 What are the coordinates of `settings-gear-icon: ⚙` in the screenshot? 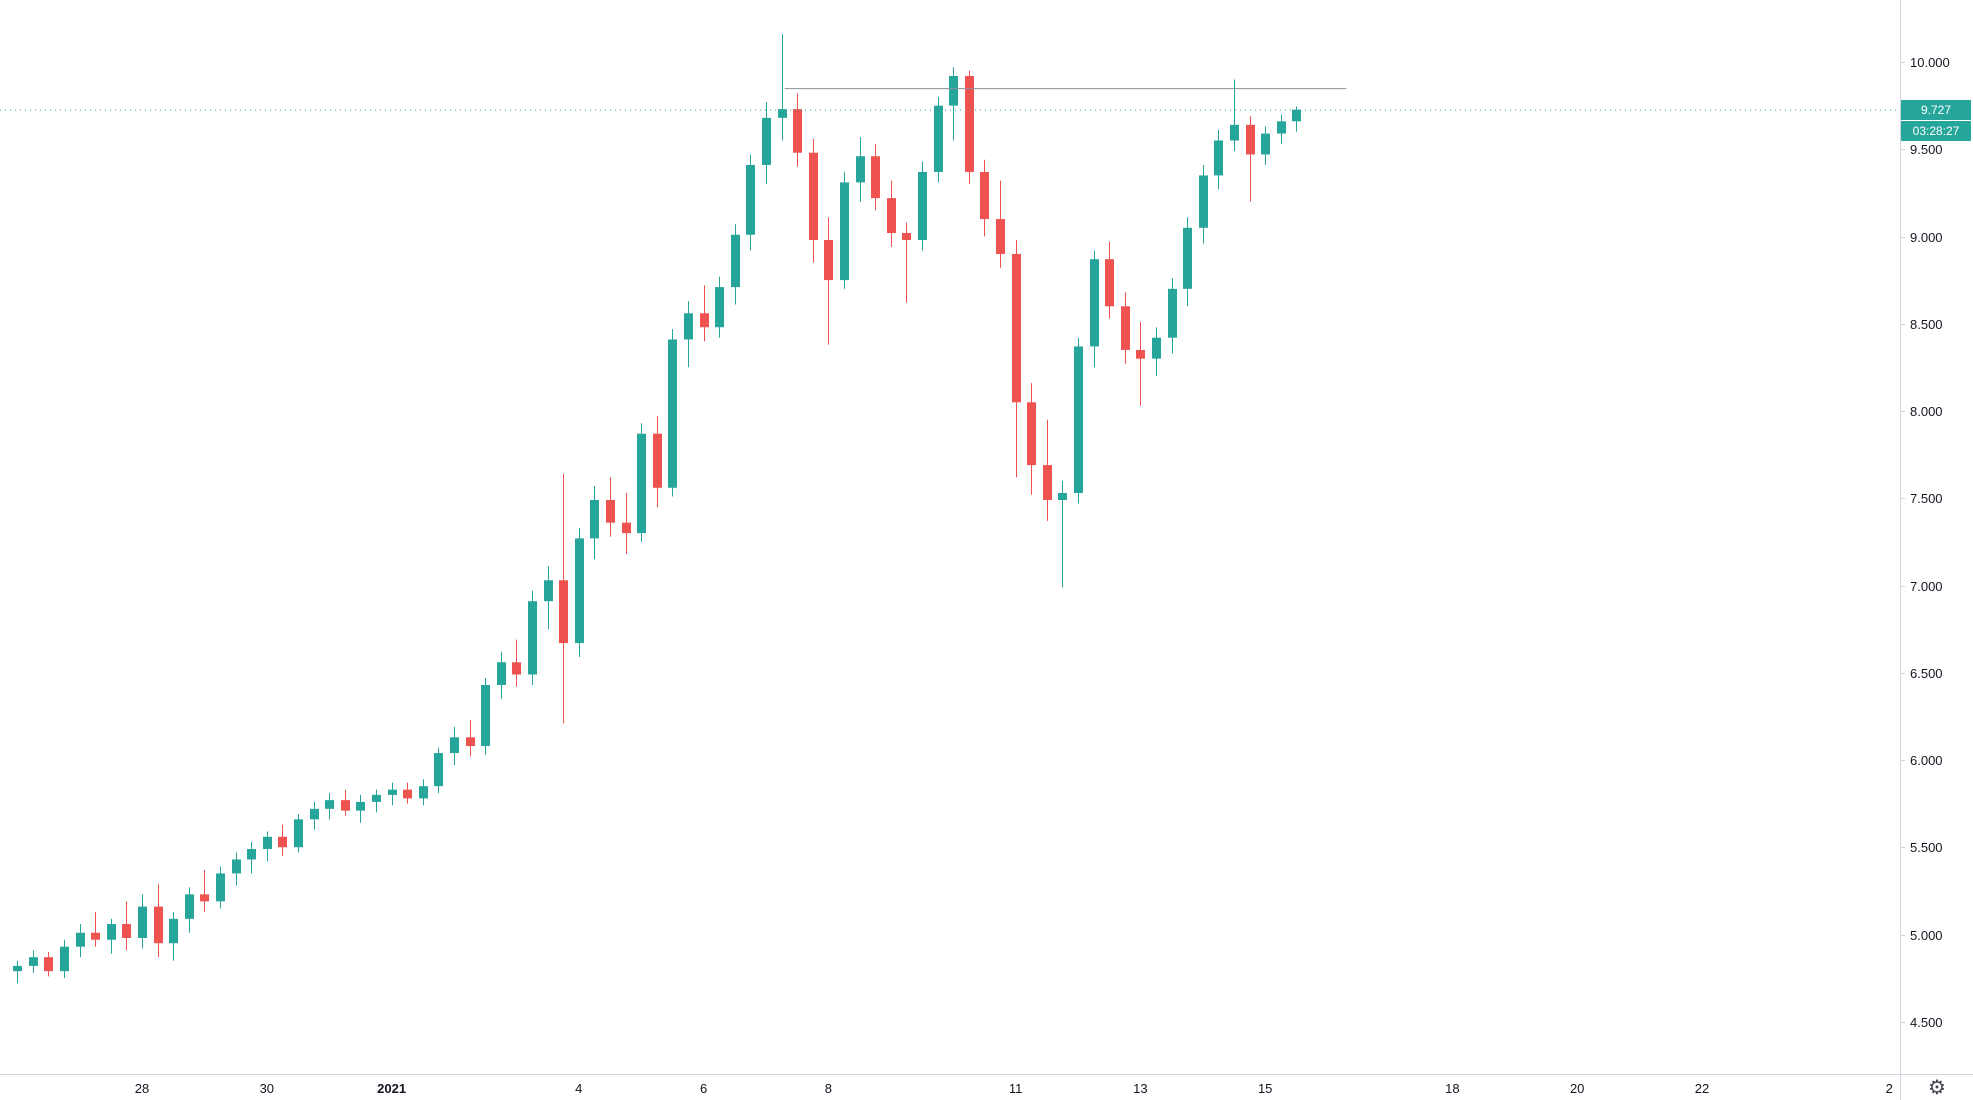 It's located at (1937, 1087).